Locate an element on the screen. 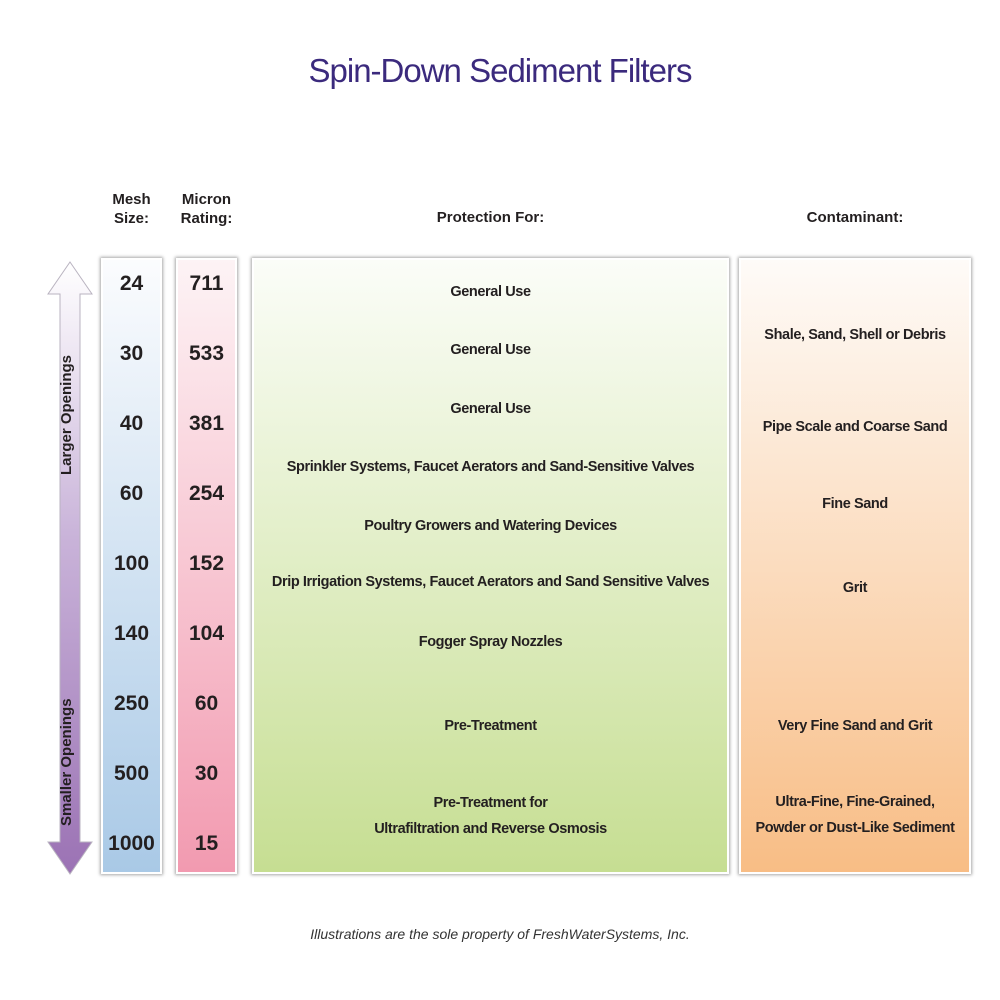  contaminant-item-line: Powder or Dust-Like Sediment is located at coordinates (855, 828).